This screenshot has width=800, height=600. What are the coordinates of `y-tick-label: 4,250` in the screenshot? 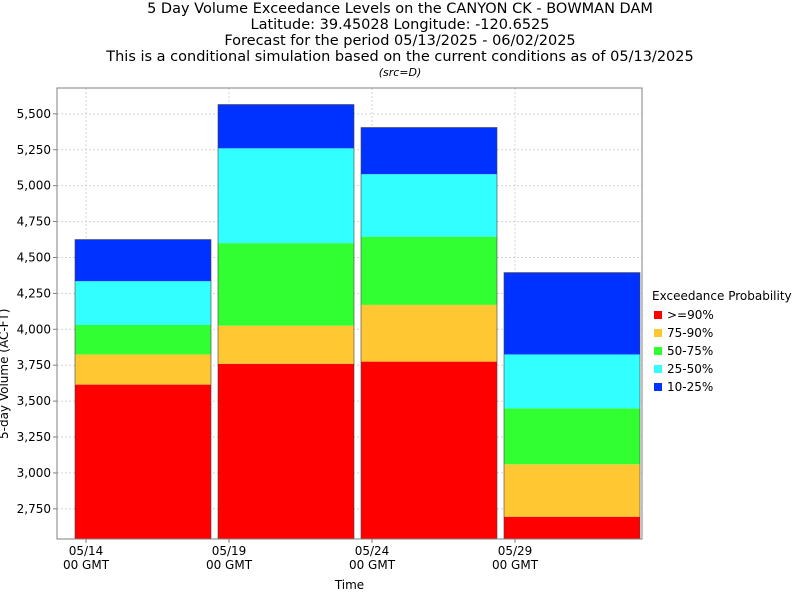 It's located at (34, 293).